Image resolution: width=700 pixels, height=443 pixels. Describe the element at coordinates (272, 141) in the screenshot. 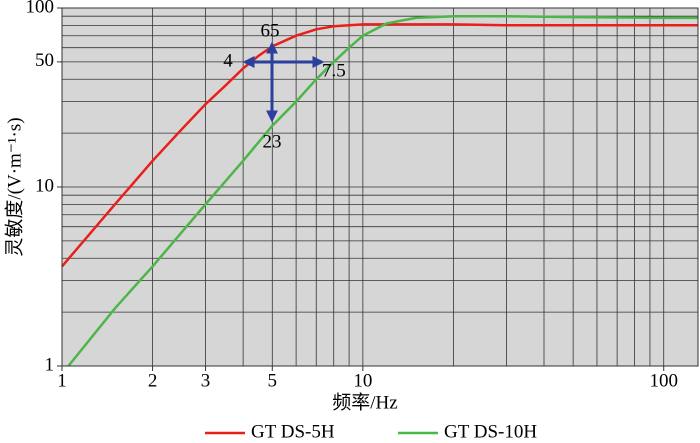

I see `annotation: 23` at that location.